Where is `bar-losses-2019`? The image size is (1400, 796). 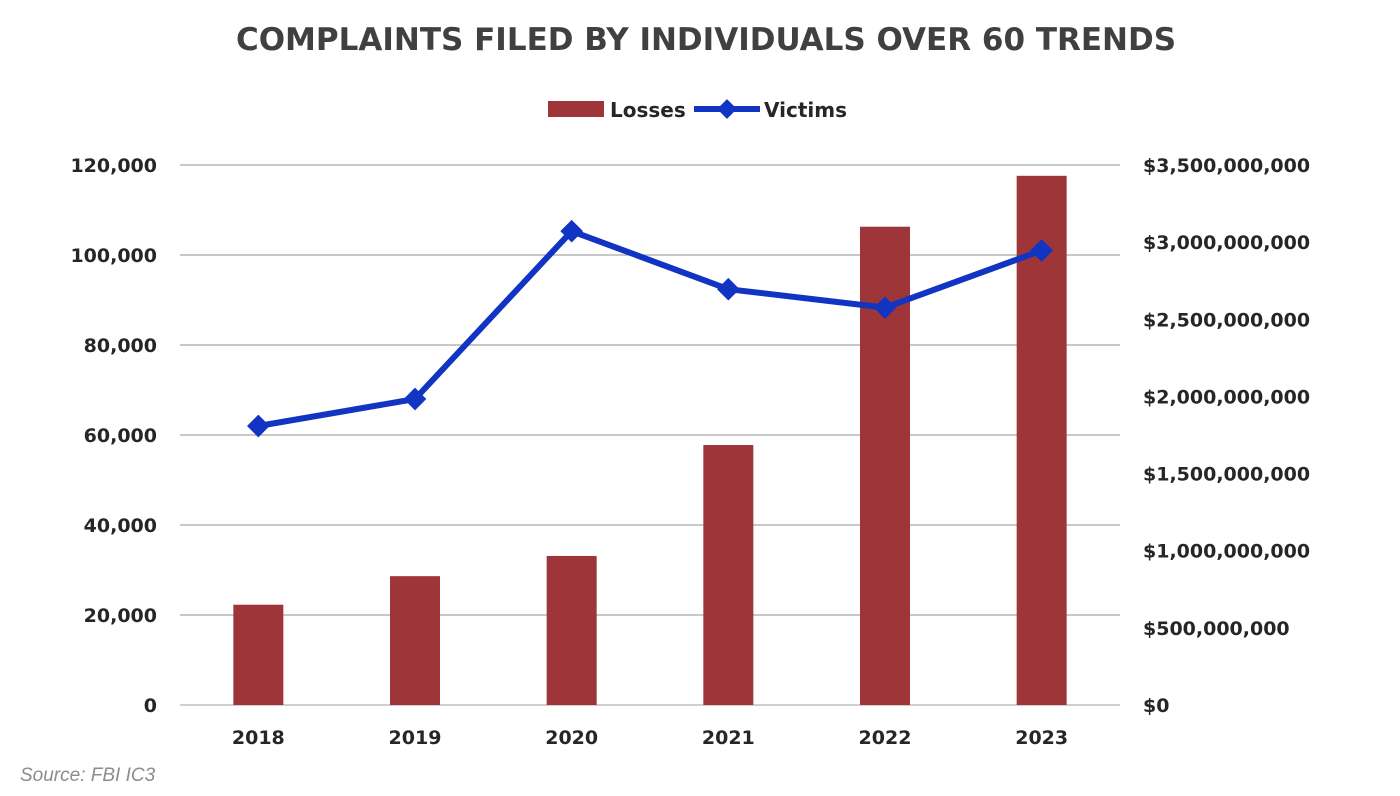
bar-losses-2019 is located at coordinates (415, 640).